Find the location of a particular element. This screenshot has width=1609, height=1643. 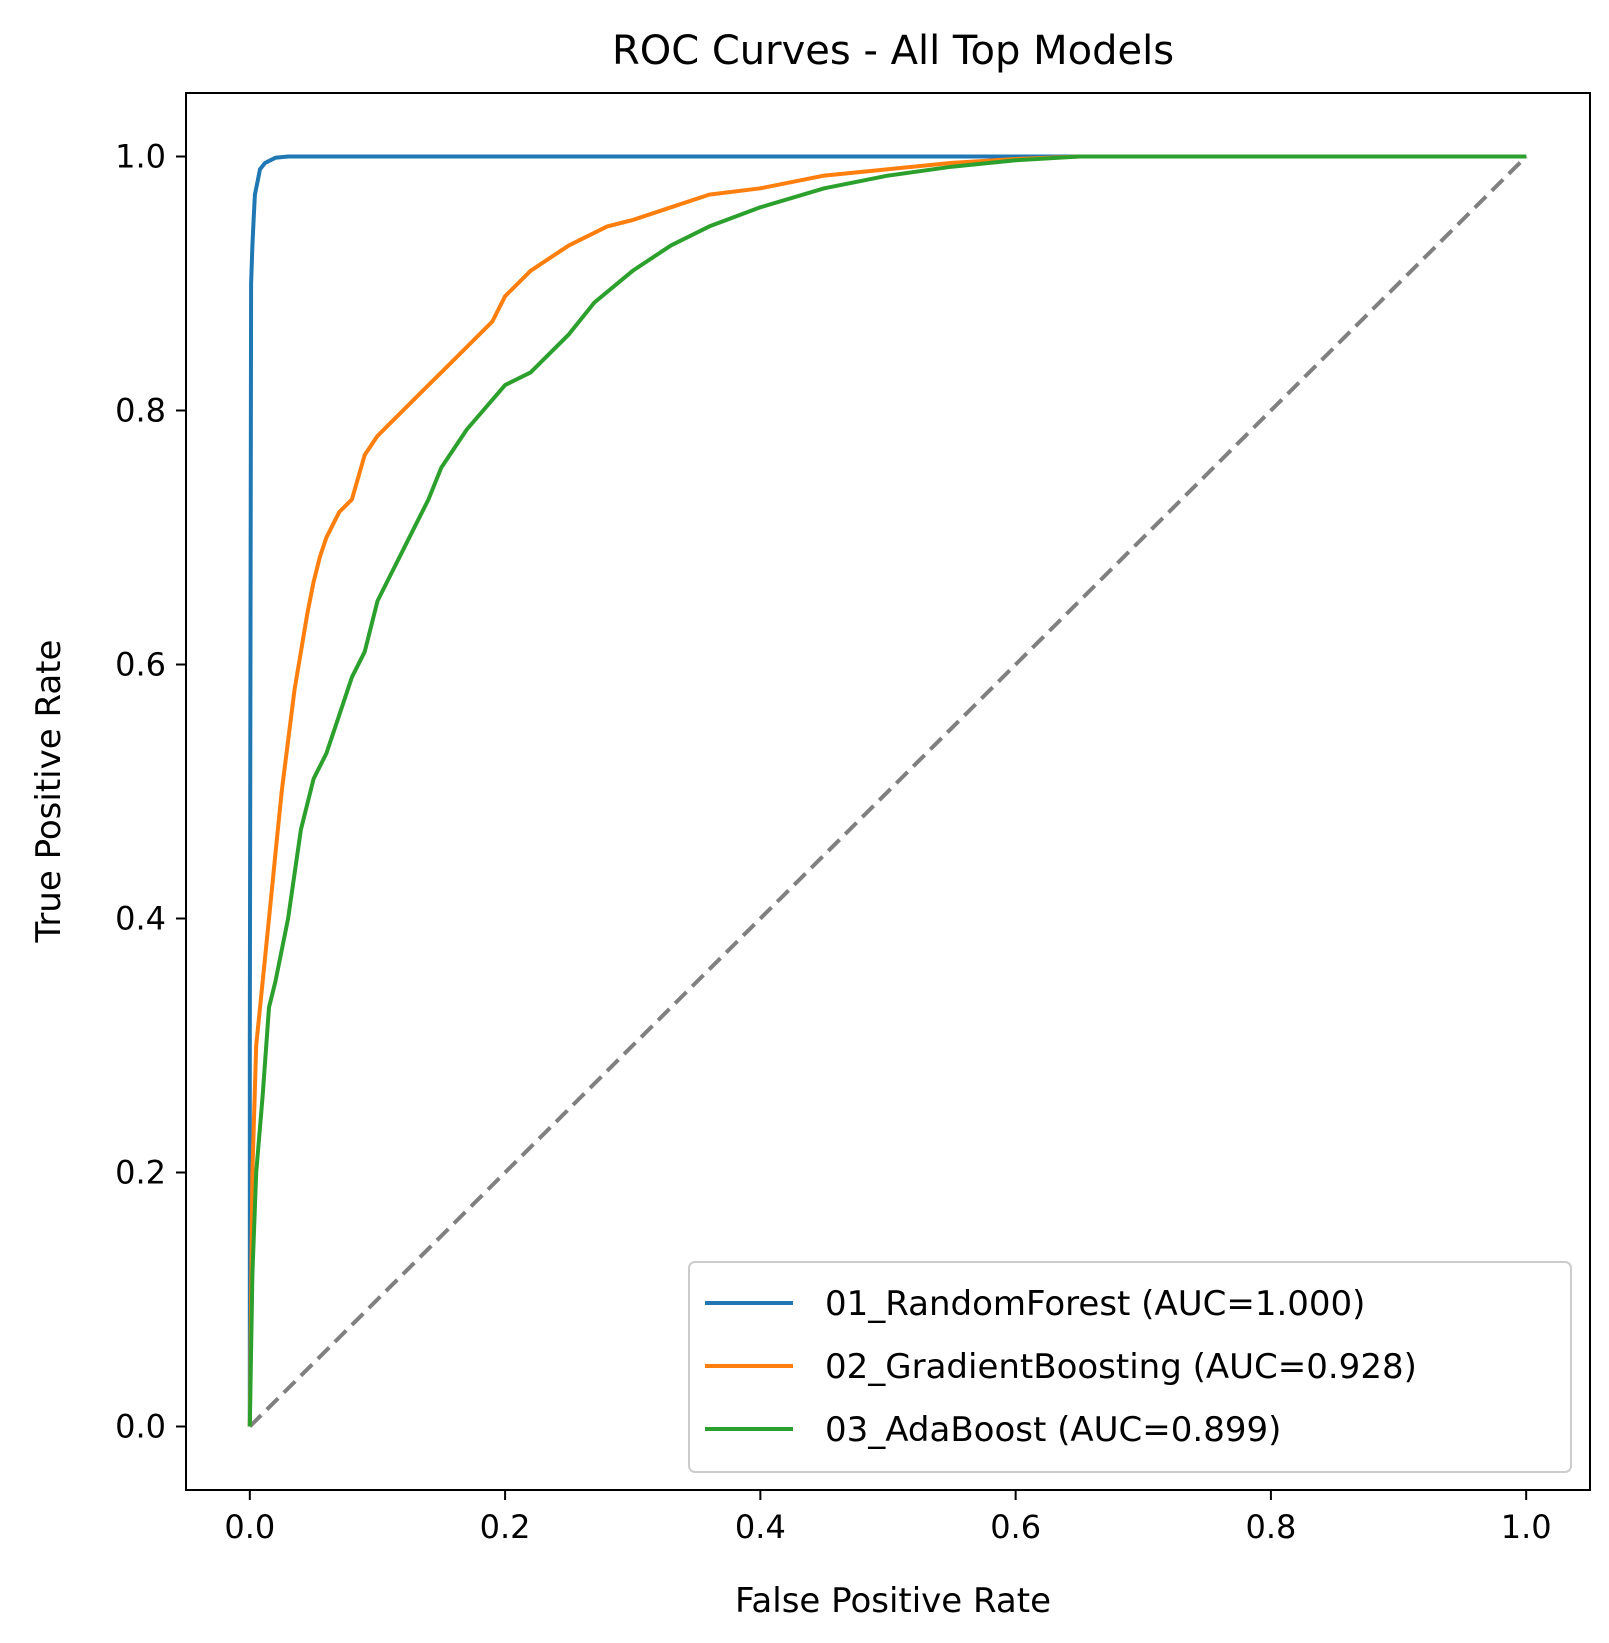

y-tick-label: 0.6 is located at coordinates (140, 665).